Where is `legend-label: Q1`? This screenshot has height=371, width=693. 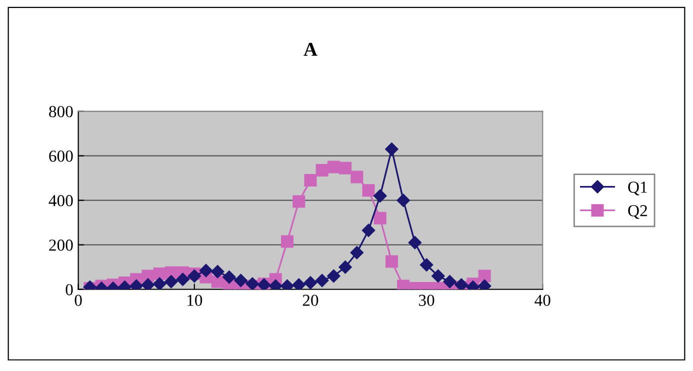 legend-label: Q1 is located at coordinates (637, 189).